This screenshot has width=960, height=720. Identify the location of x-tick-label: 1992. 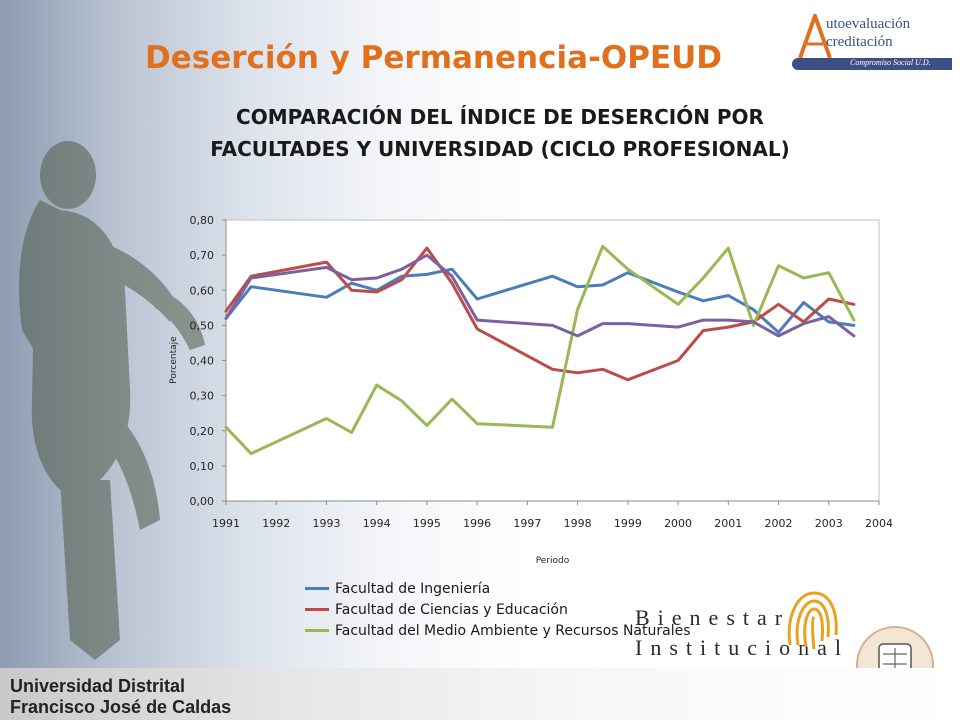
(276, 523).